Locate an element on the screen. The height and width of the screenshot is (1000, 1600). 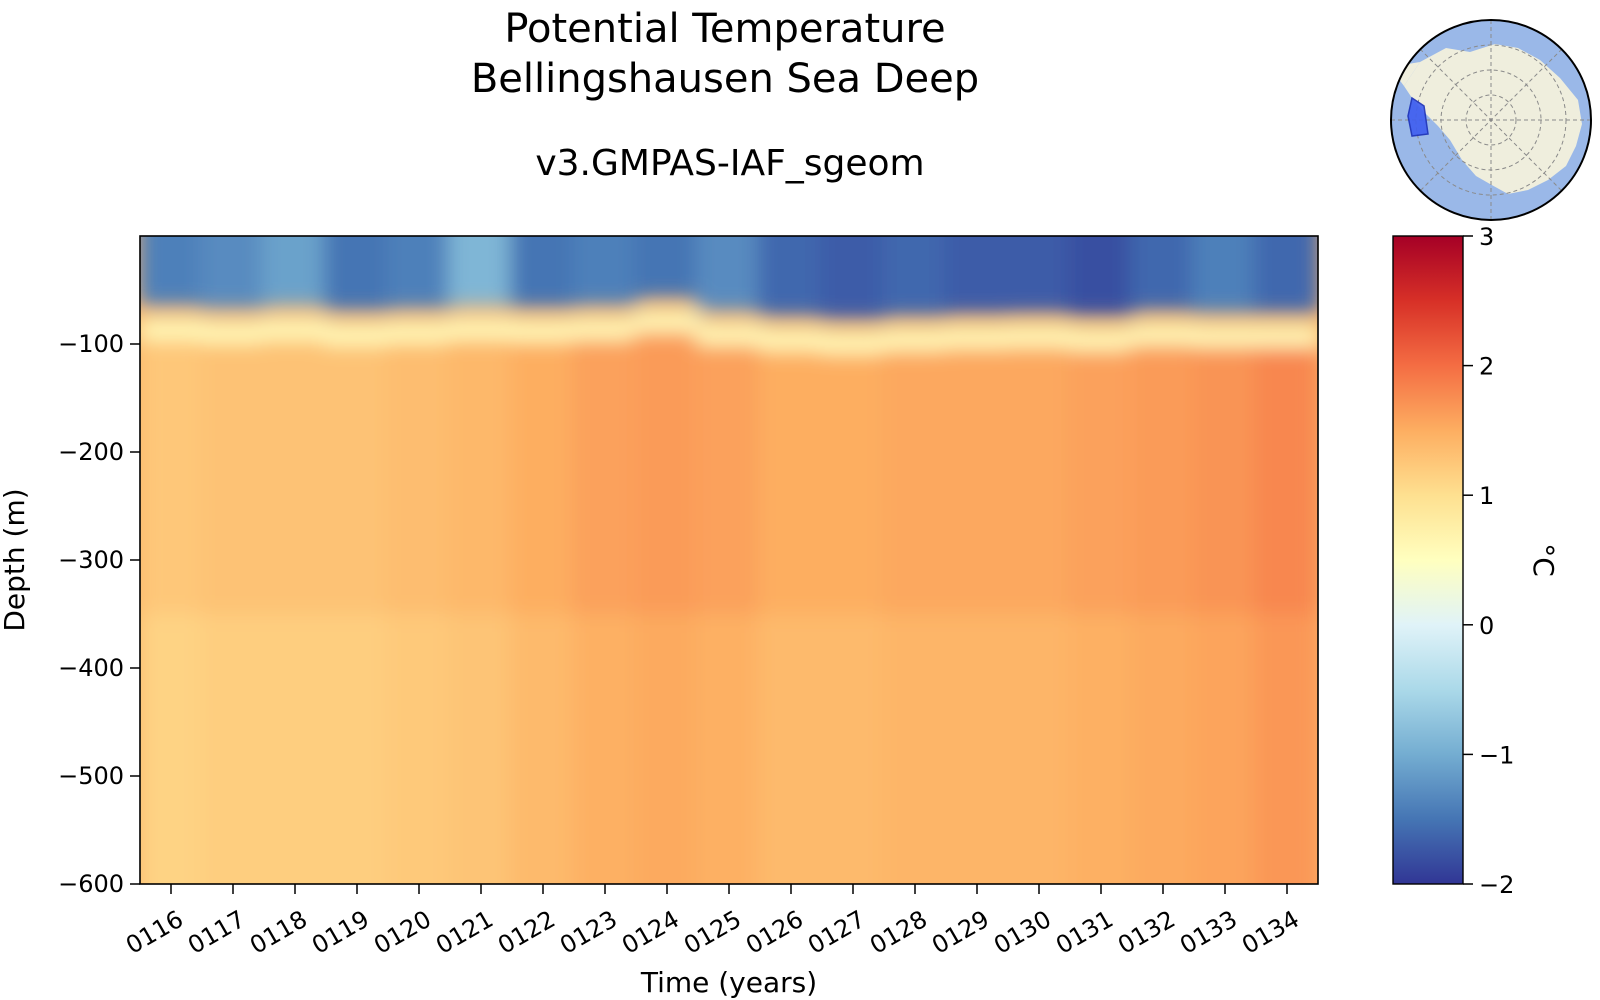
y-tick-label: −500 is located at coordinates (91, 776).